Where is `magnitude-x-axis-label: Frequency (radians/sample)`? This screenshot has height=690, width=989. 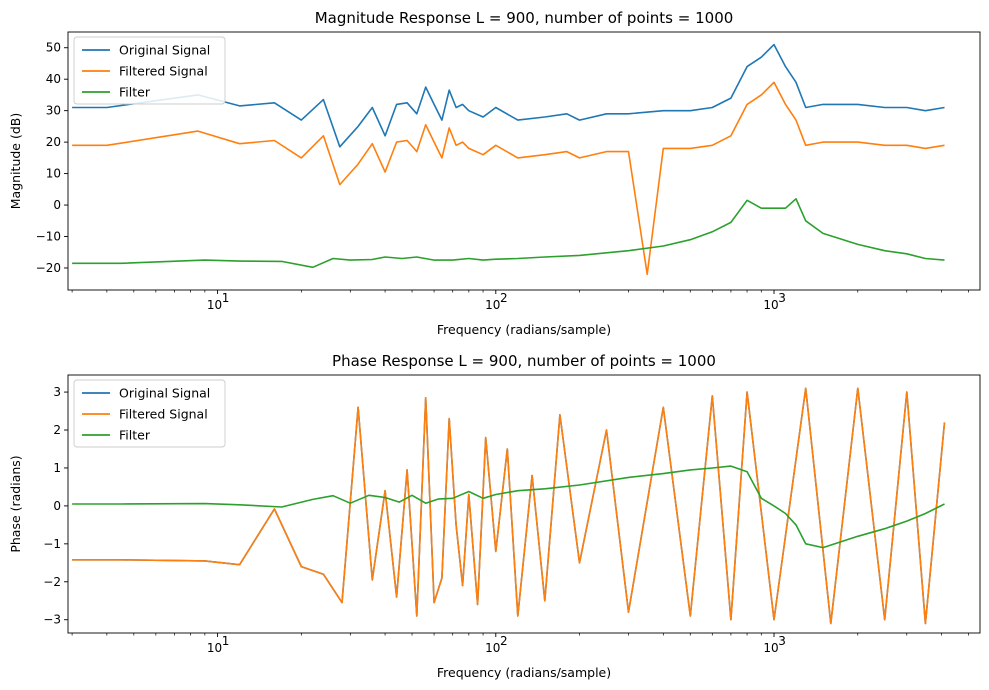
magnitude-x-axis-label: Frequency (radians/sample) is located at coordinates (524, 329).